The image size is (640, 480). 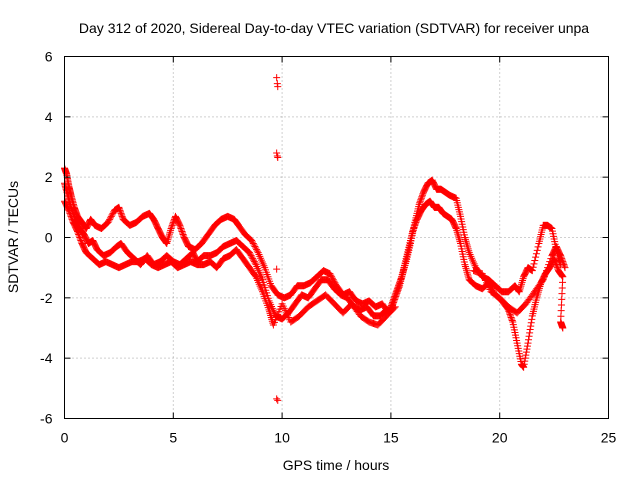 What do you see at coordinates (277, 239) in the screenshot?
I see `series-outliers` at bounding box center [277, 239].